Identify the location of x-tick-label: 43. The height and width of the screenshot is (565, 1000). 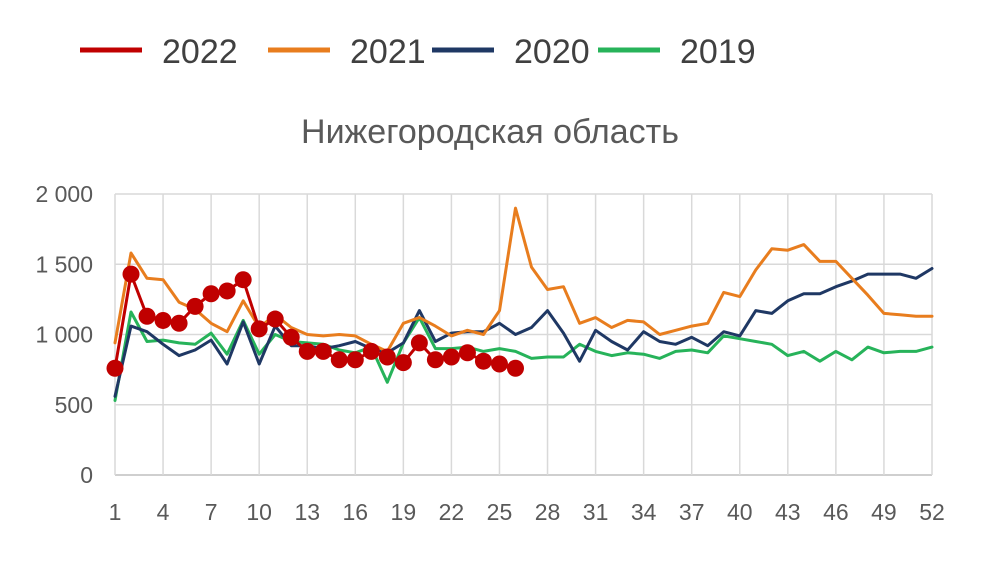
(788, 512).